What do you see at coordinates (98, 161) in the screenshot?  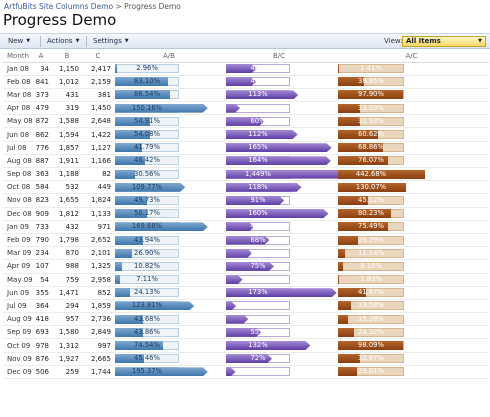 I see `c-cell: 1,166` at bounding box center [98, 161].